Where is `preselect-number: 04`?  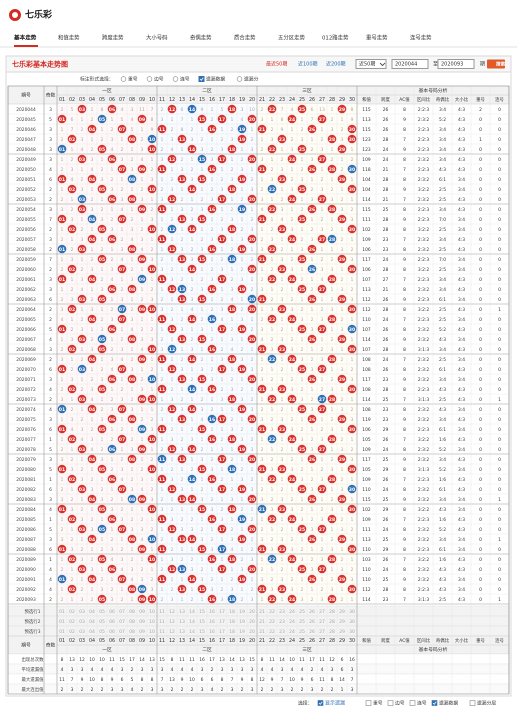 preselect-number: 04 is located at coordinates (92, 612).